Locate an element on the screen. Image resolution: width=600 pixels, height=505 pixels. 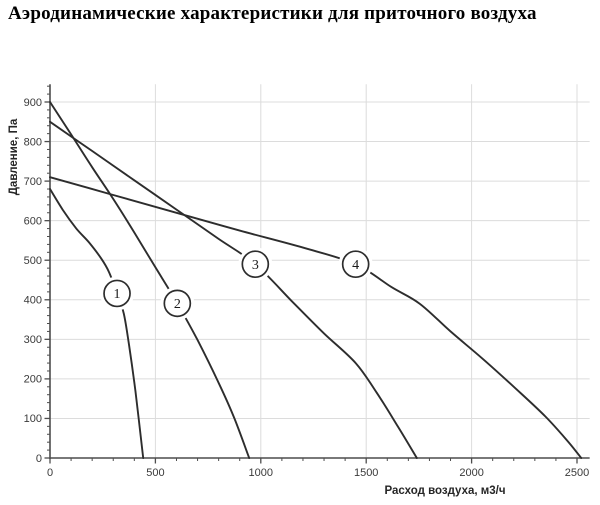
y-axis-title: Давление, Па is located at coordinates (14, 157).